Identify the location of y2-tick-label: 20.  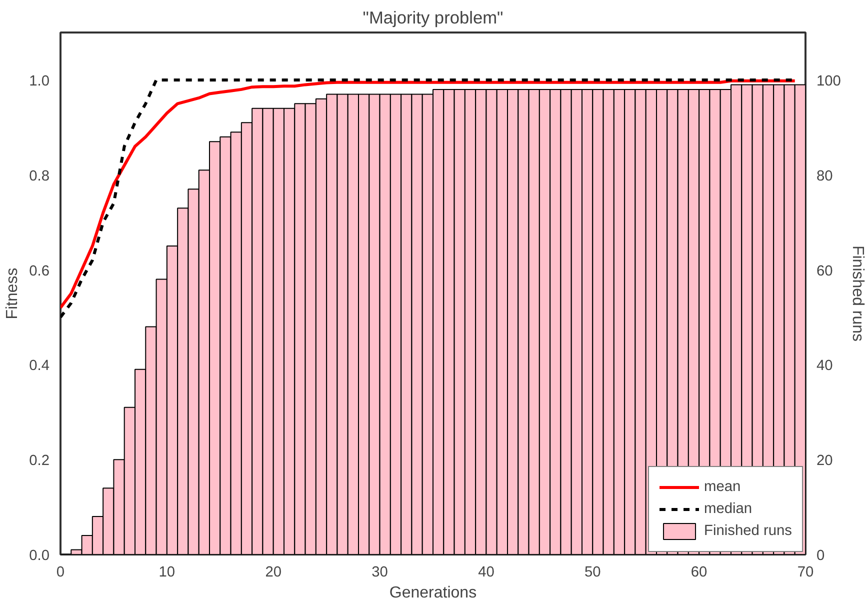
(824, 461).